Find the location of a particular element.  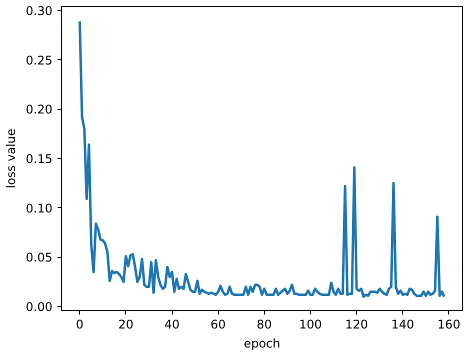

x-tick-label: 60 is located at coordinates (218, 325).